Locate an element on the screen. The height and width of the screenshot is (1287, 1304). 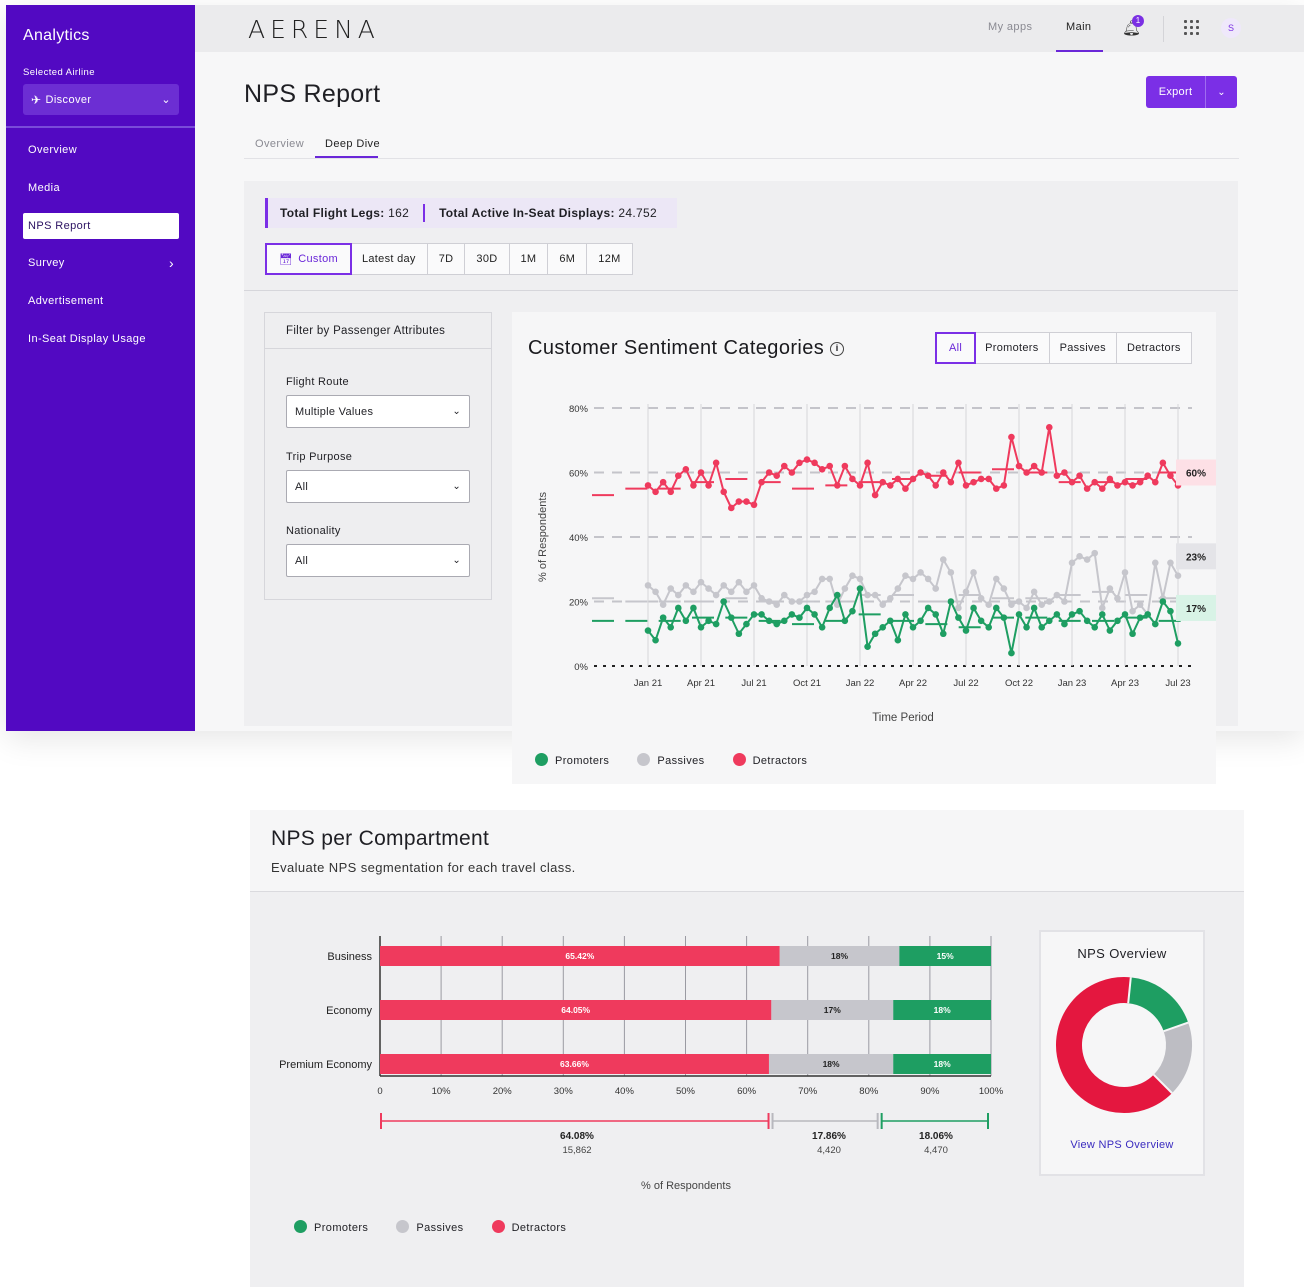
bar-label-detractors: 64.05% is located at coordinates (575, 1010).